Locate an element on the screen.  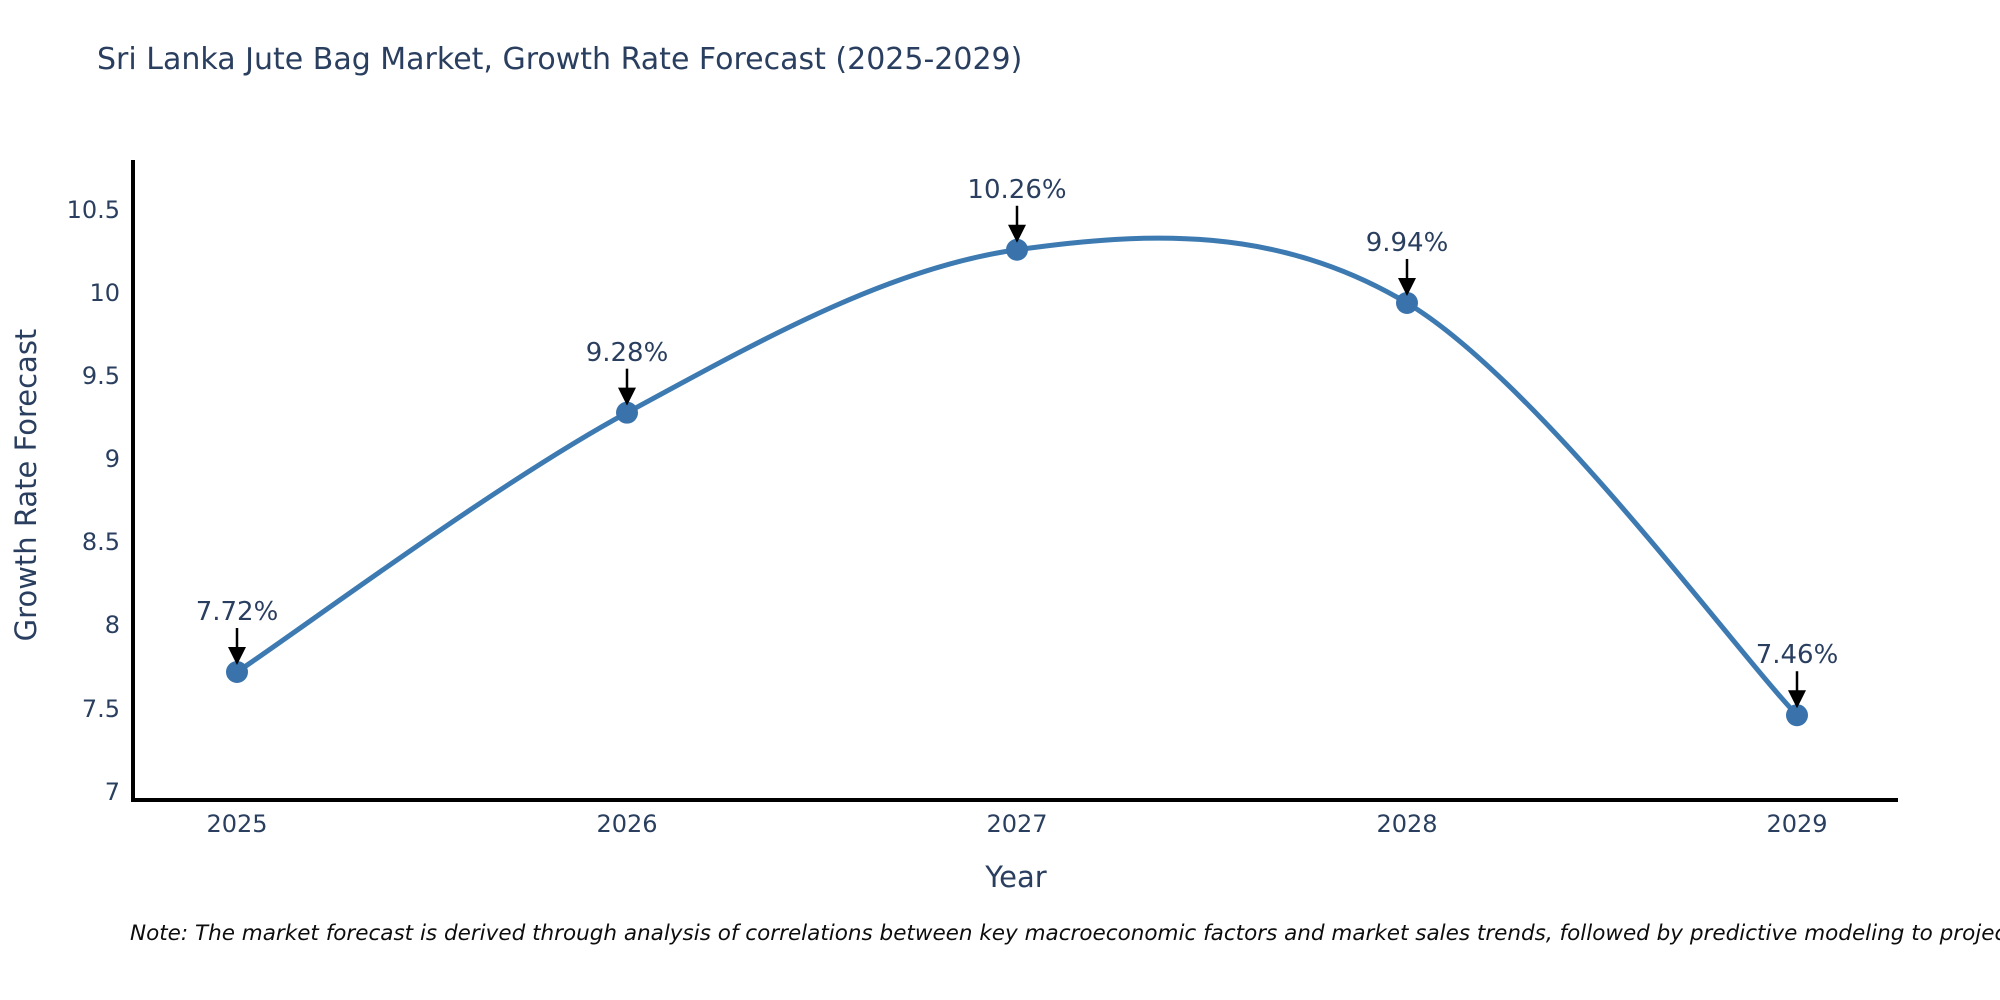
y-tick-label: 9.5 is located at coordinates (100, 376).